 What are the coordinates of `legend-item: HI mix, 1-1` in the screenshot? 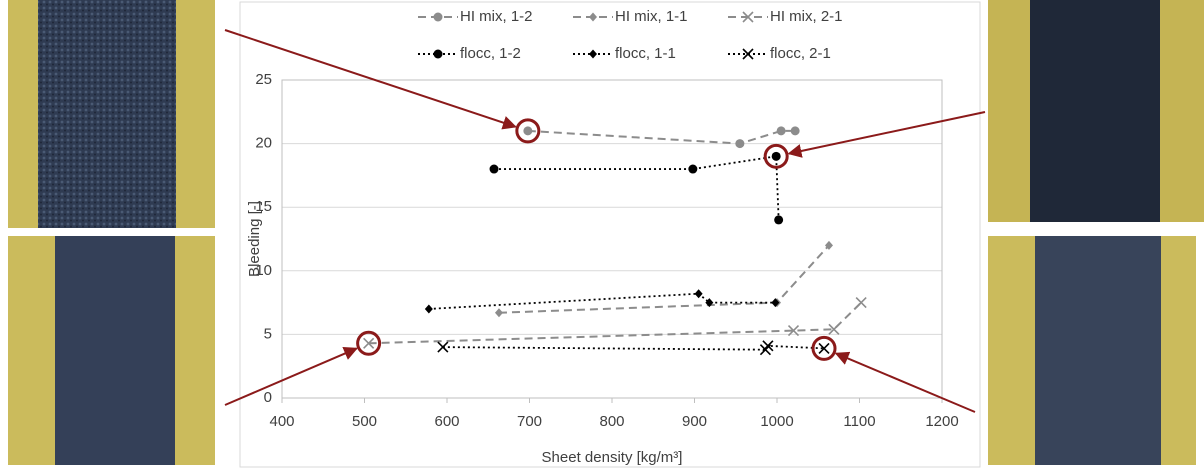 It's located at (630, 16).